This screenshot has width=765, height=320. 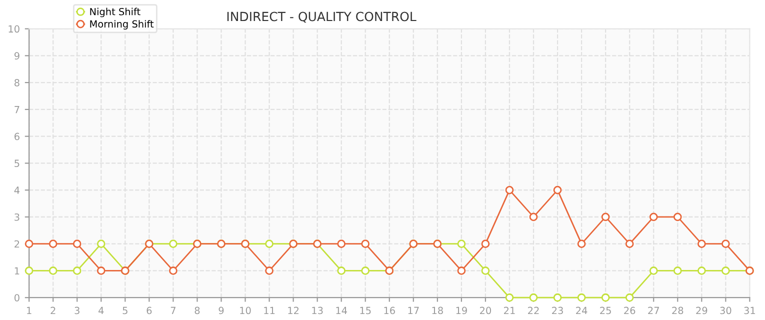 What do you see at coordinates (321, 17) in the screenshot?
I see `chart-title: INDIRECT - QUALITY CONTROL` at bounding box center [321, 17].